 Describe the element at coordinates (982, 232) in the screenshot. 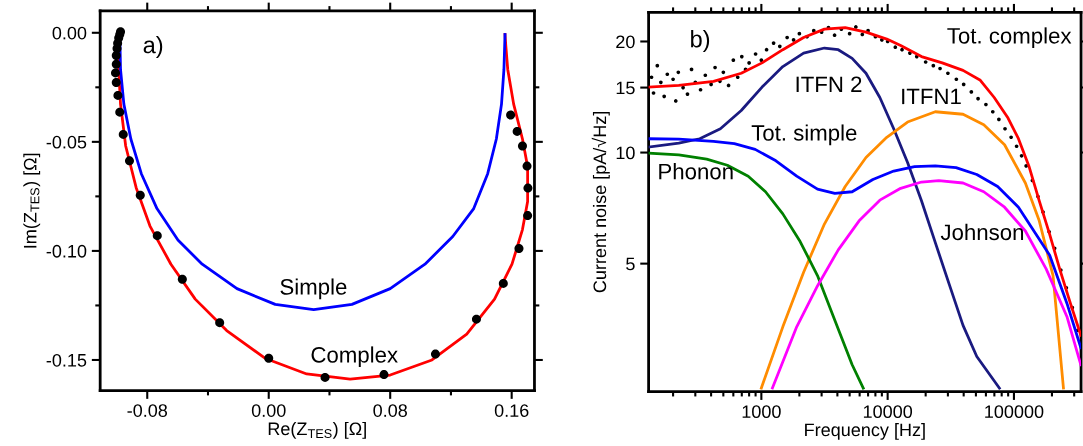

I see `series-label: Johnson` at that location.